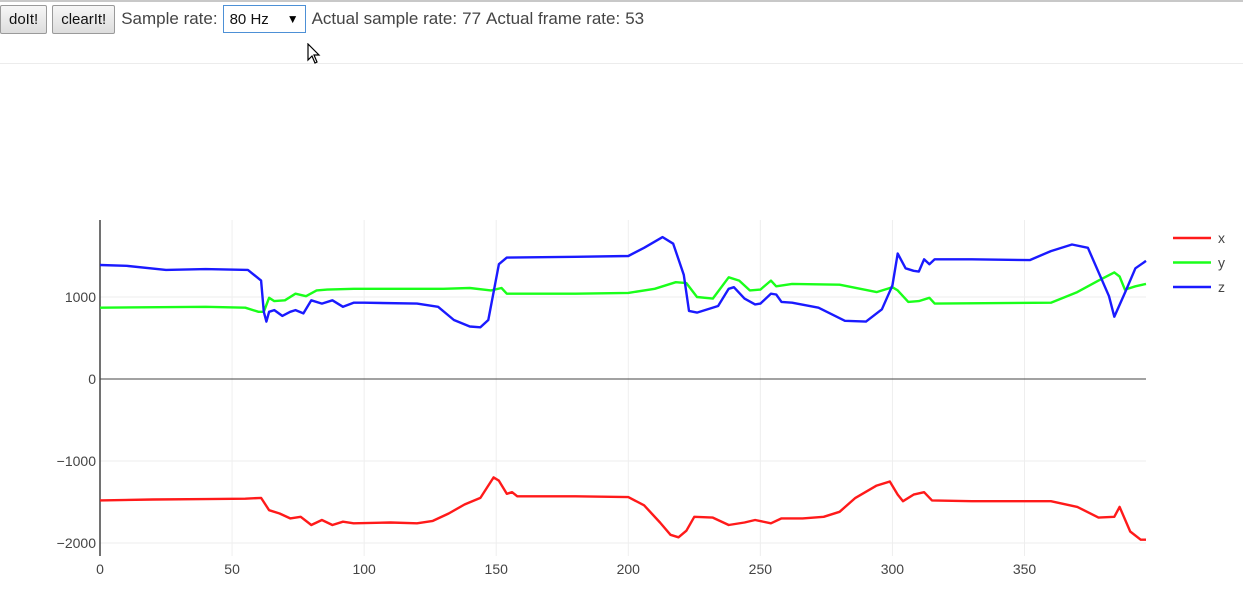 The height and width of the screenshot is (600, 1243). Describe the element at coordinates (77, 543) in the screenshot. I see `y-tick-label: −2000` at that location.